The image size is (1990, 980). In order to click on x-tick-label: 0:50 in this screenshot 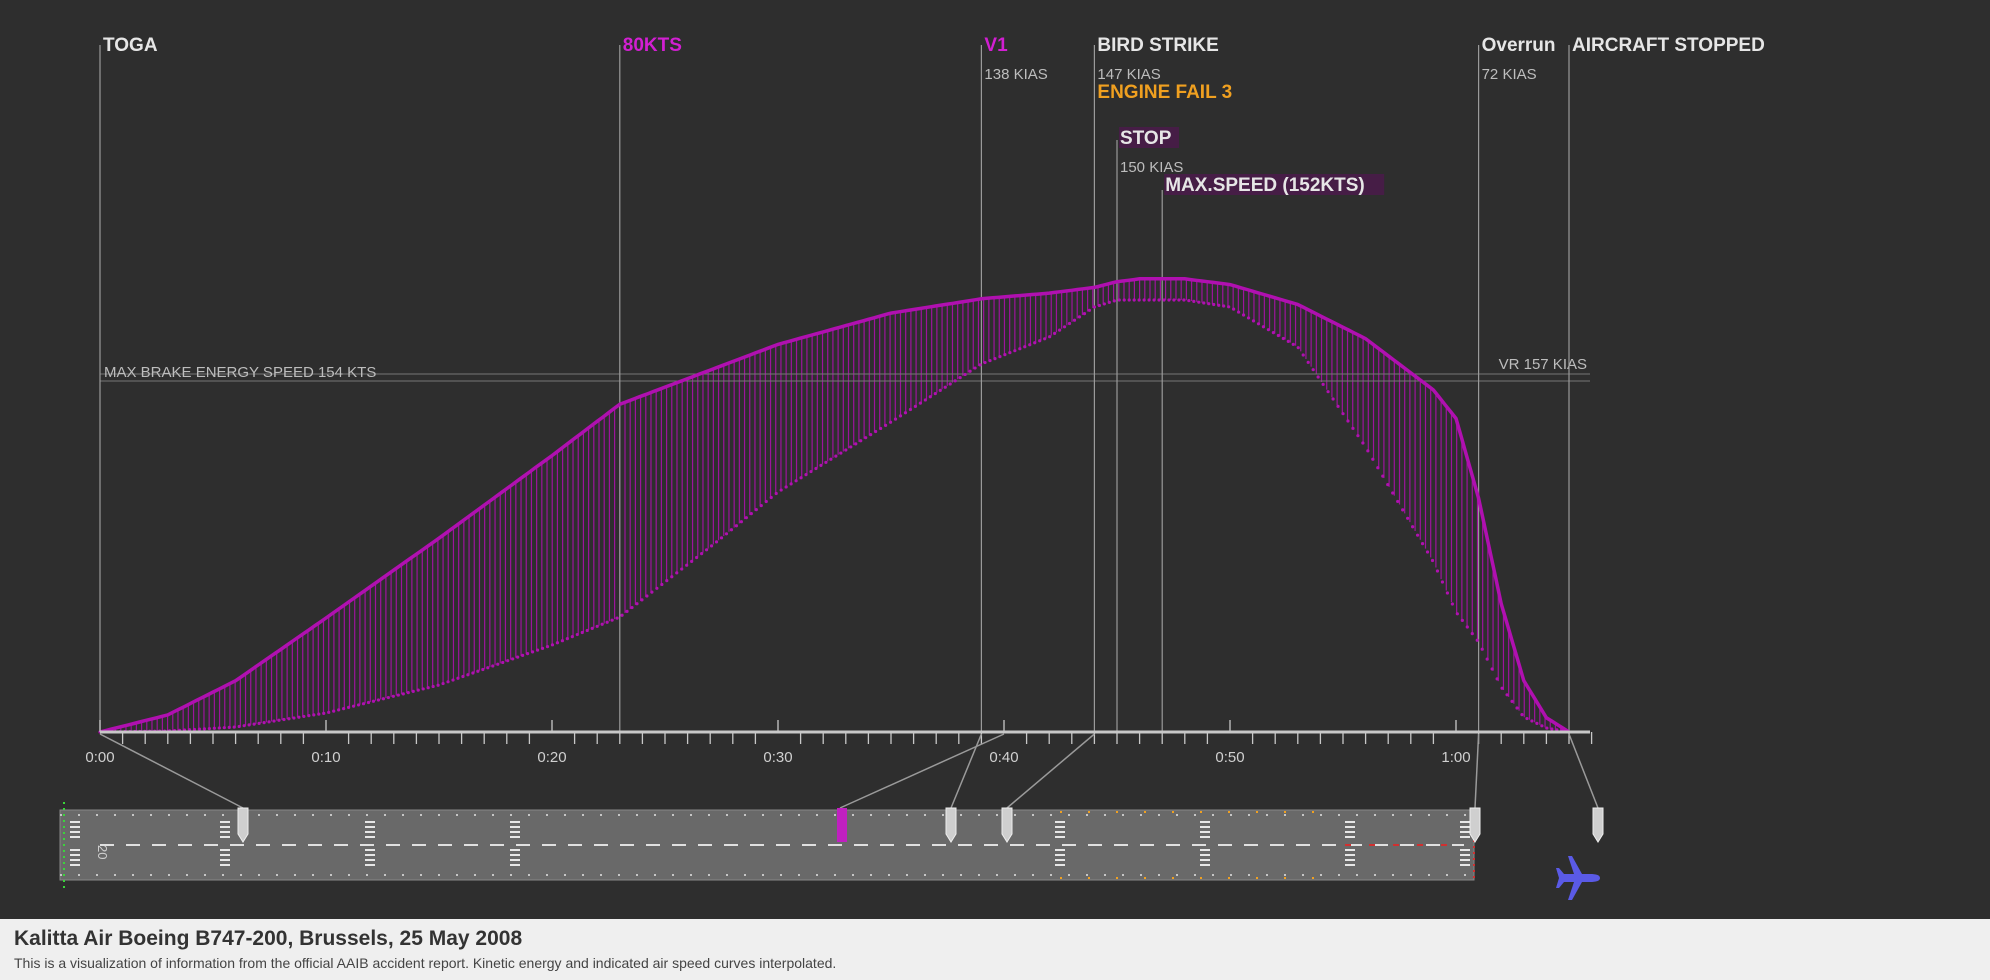, I will do `click(1229, 757)`.